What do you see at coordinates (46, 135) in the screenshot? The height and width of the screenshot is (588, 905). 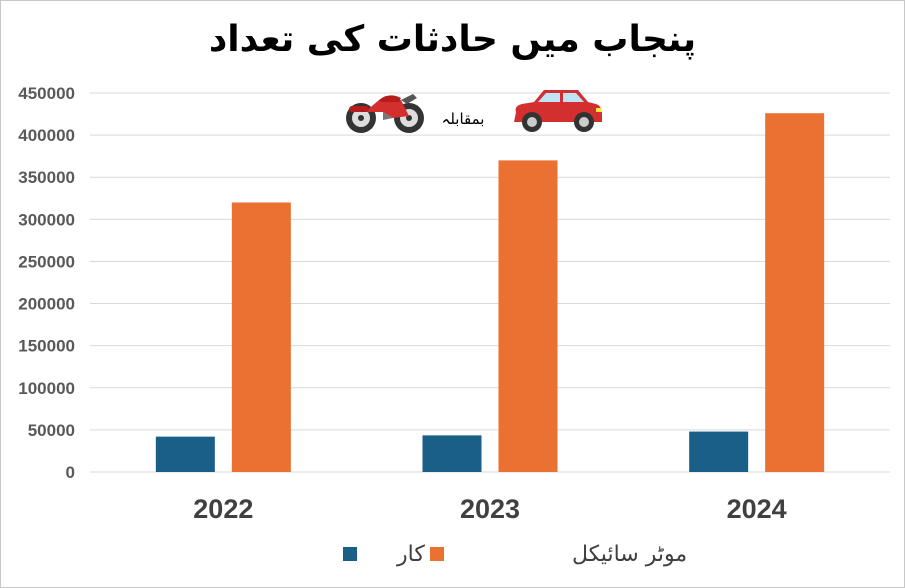 I see `y-tick-label: 400000` at bounding box center [46, 135].